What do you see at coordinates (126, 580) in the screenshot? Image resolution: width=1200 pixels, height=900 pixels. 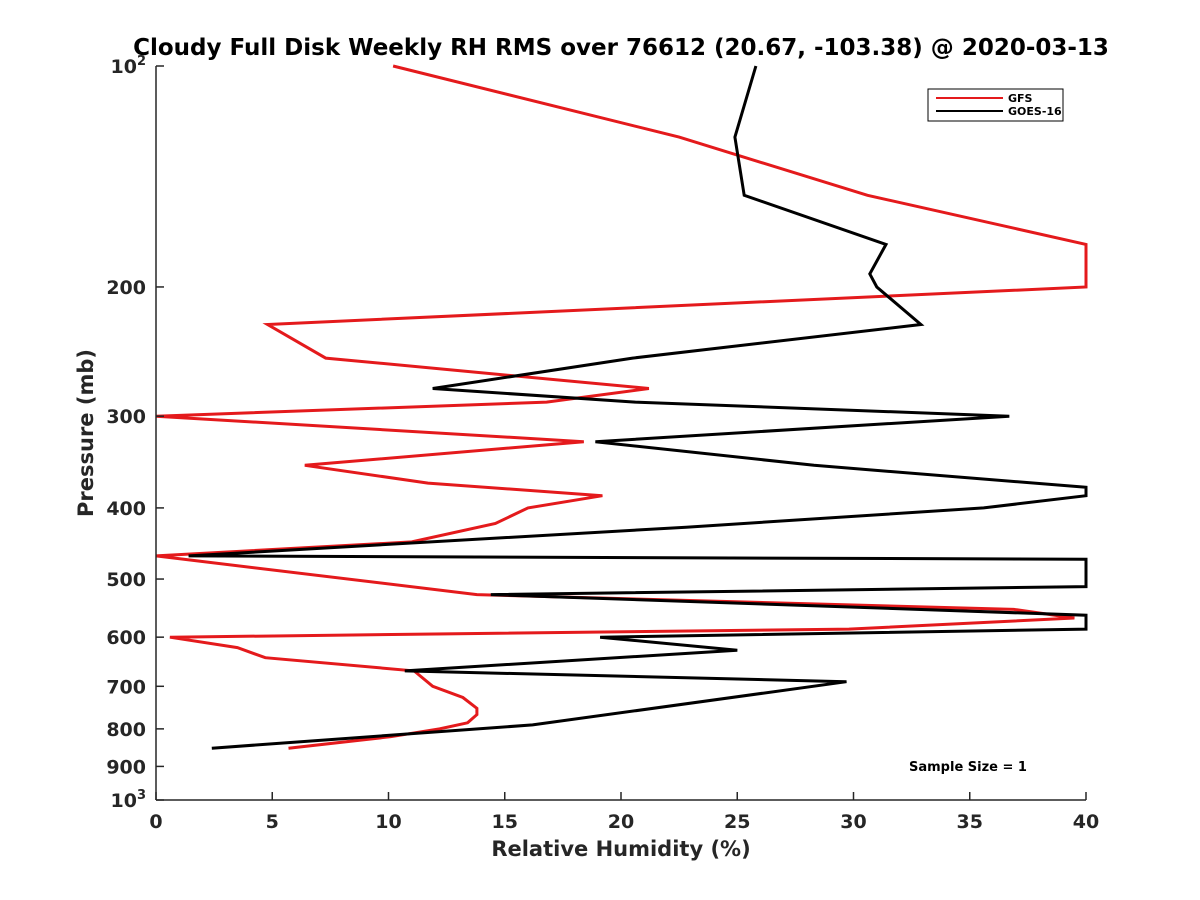 I see `y-tick-label: 500` at bounding box center [126, 580].